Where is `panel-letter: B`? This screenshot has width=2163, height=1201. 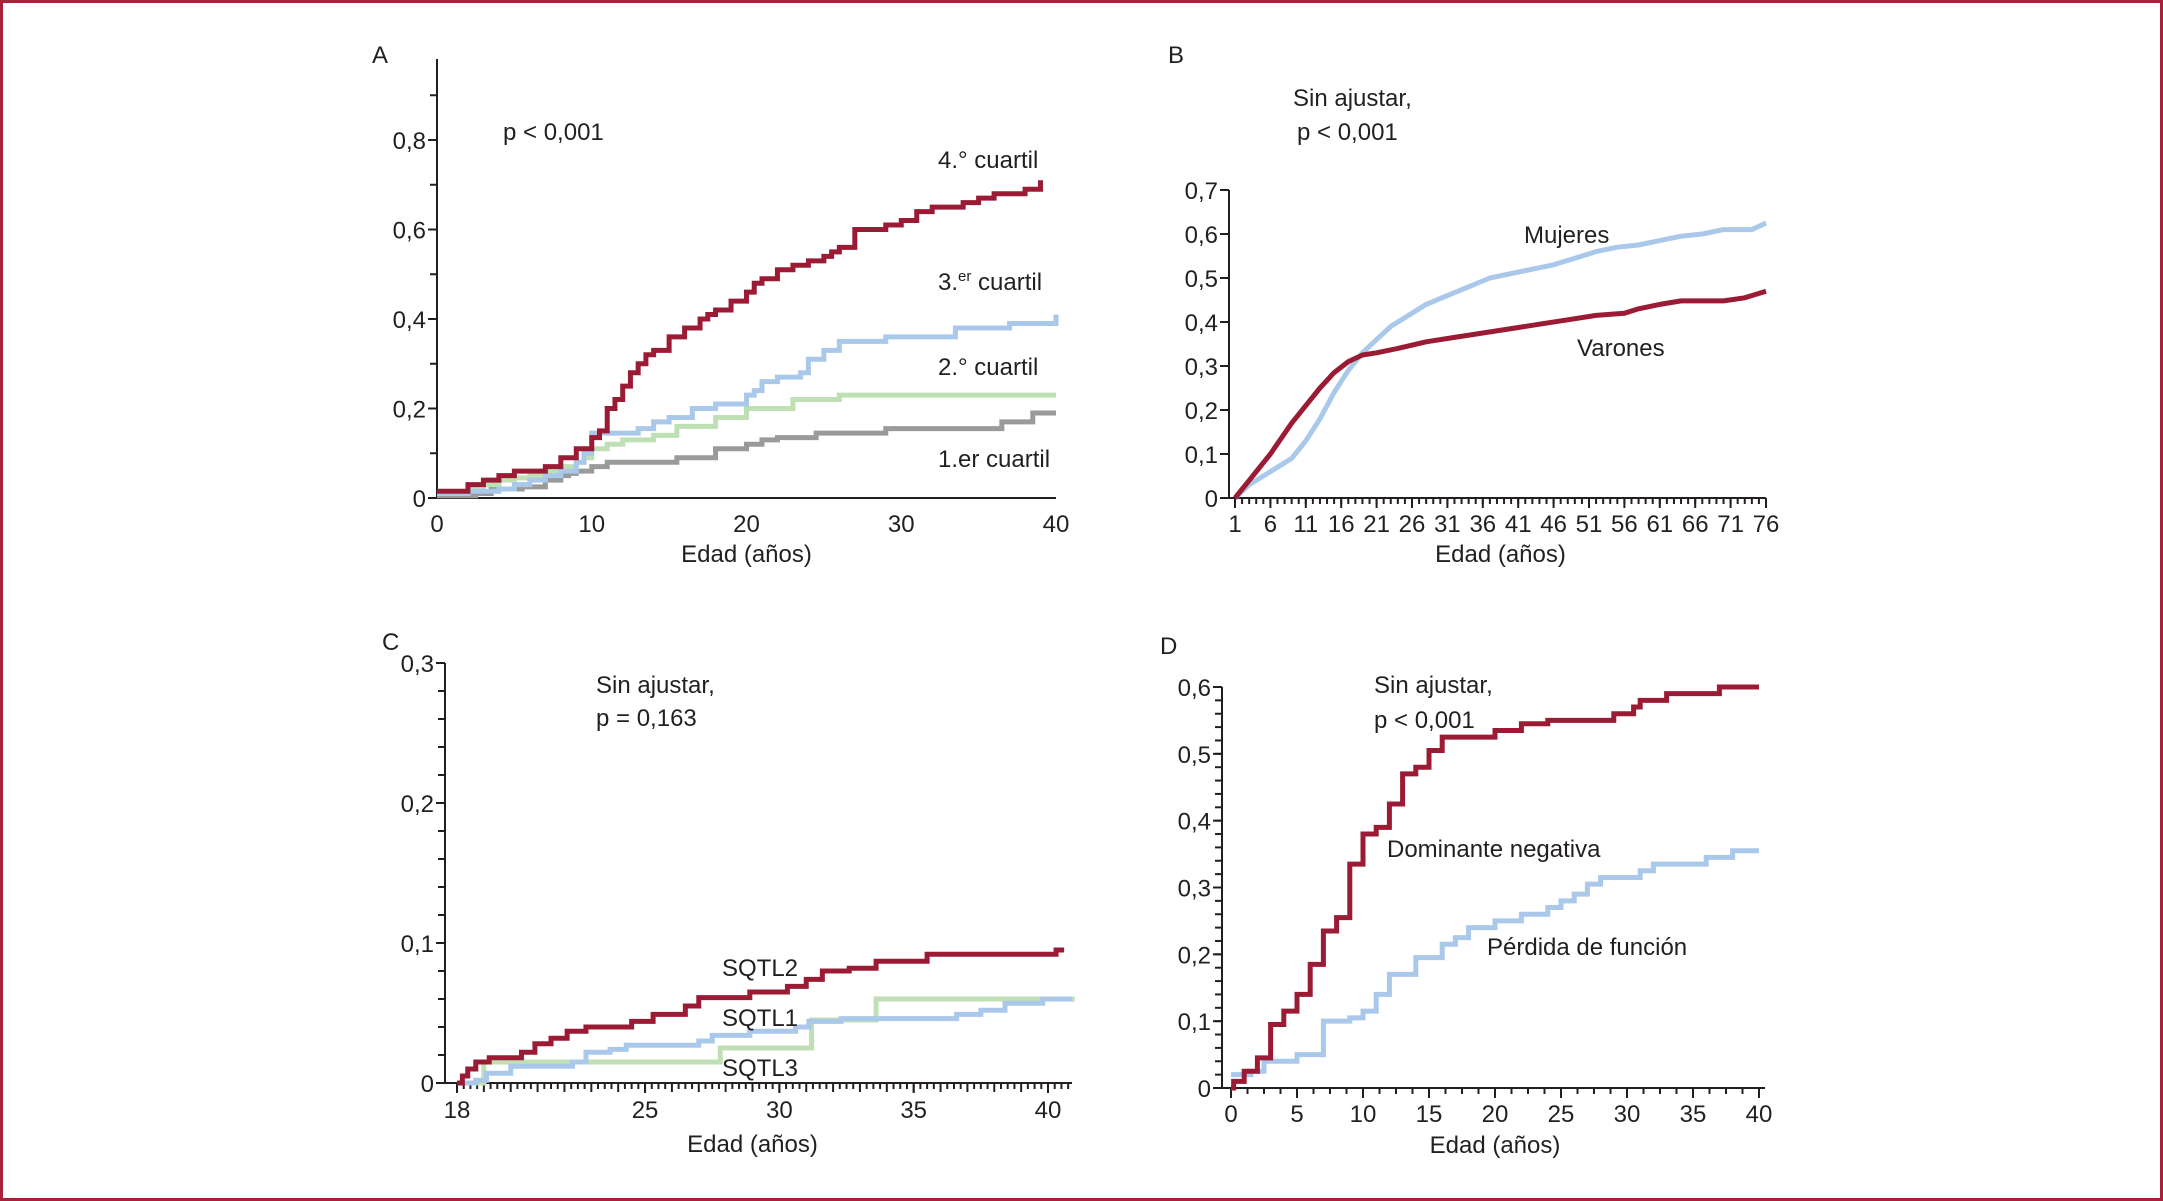
panel-letter: B is located at coordinates (1176, 55).